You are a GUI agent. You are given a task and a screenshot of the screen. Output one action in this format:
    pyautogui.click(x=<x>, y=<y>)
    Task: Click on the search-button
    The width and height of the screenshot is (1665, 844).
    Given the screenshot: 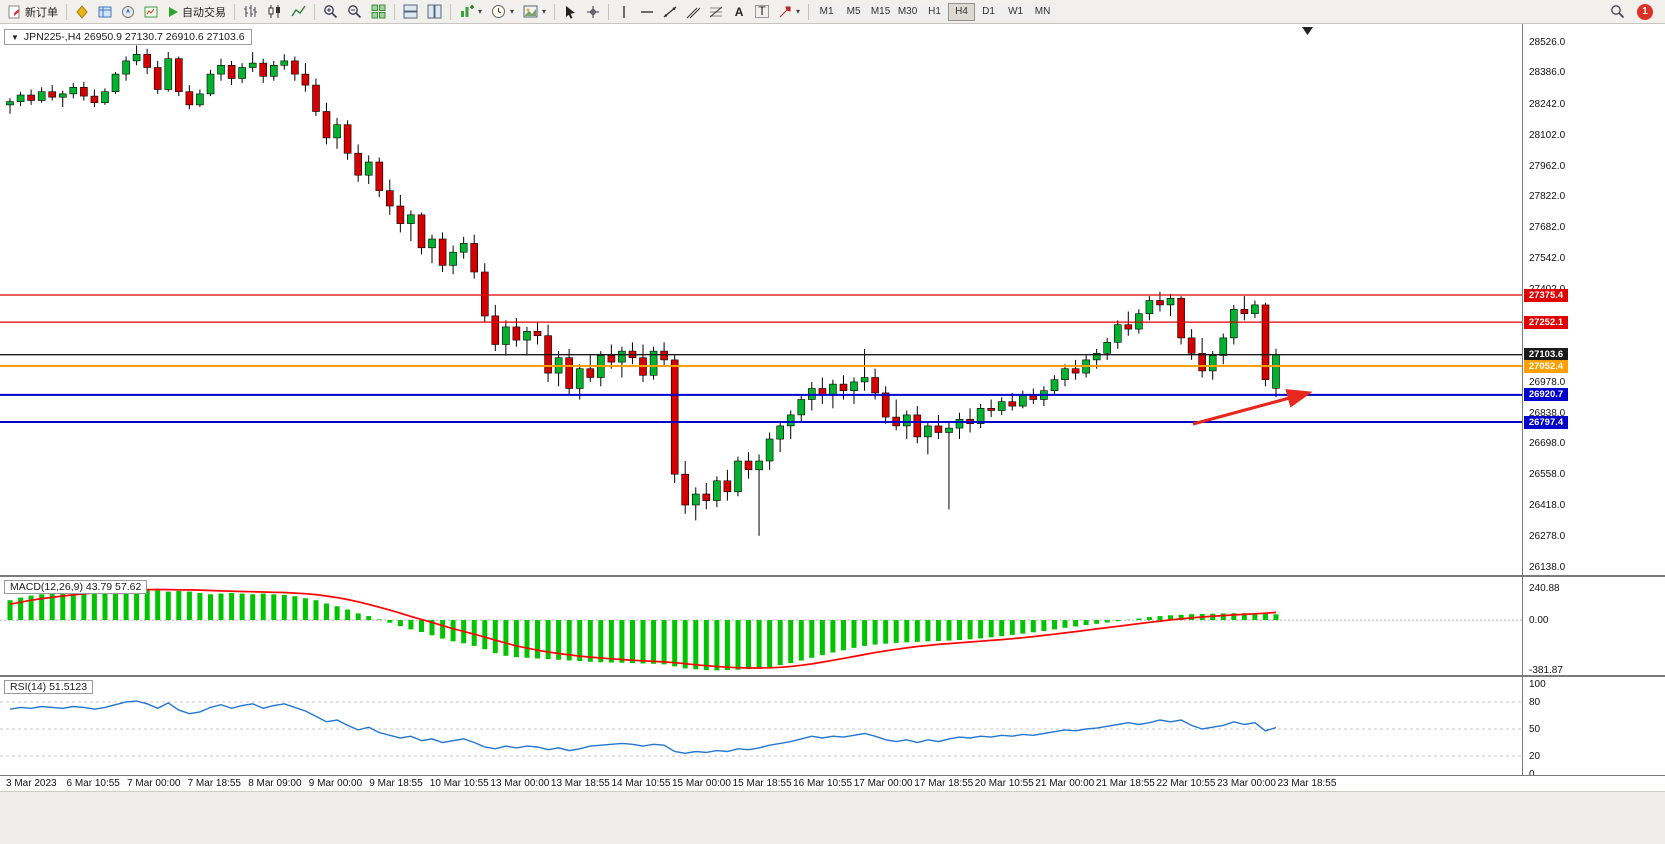 What is the action you would take?
    pyautogui.click(x=1617, y=12)
    